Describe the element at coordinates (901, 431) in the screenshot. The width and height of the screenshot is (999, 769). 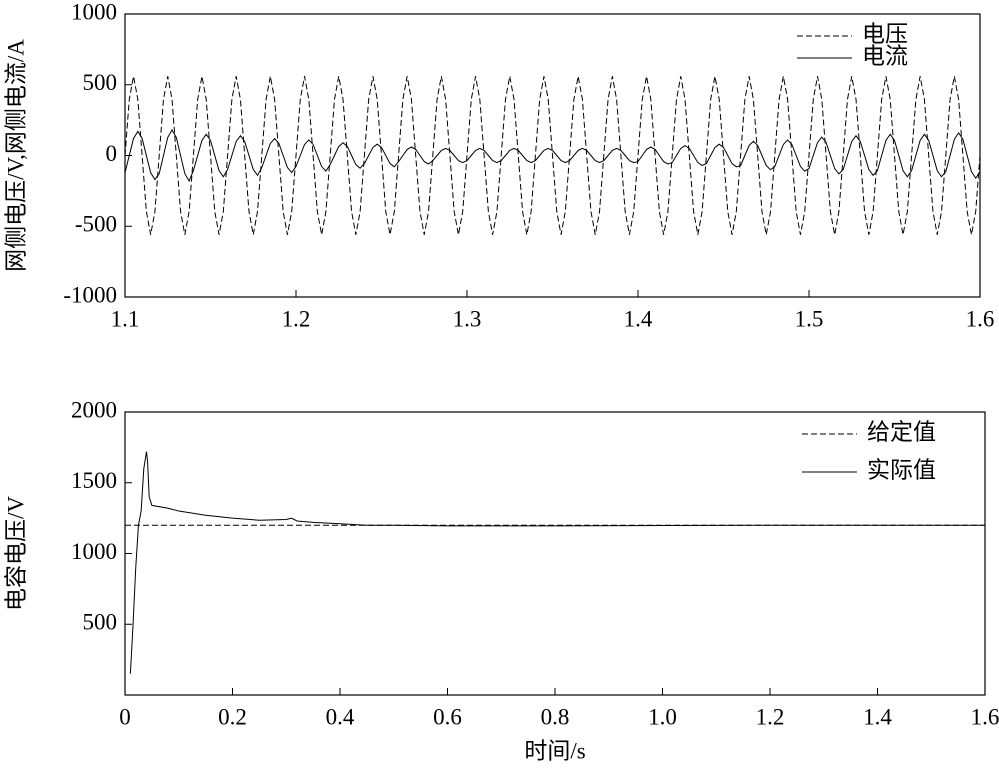
I see `legend-label: 给定值` at that location.